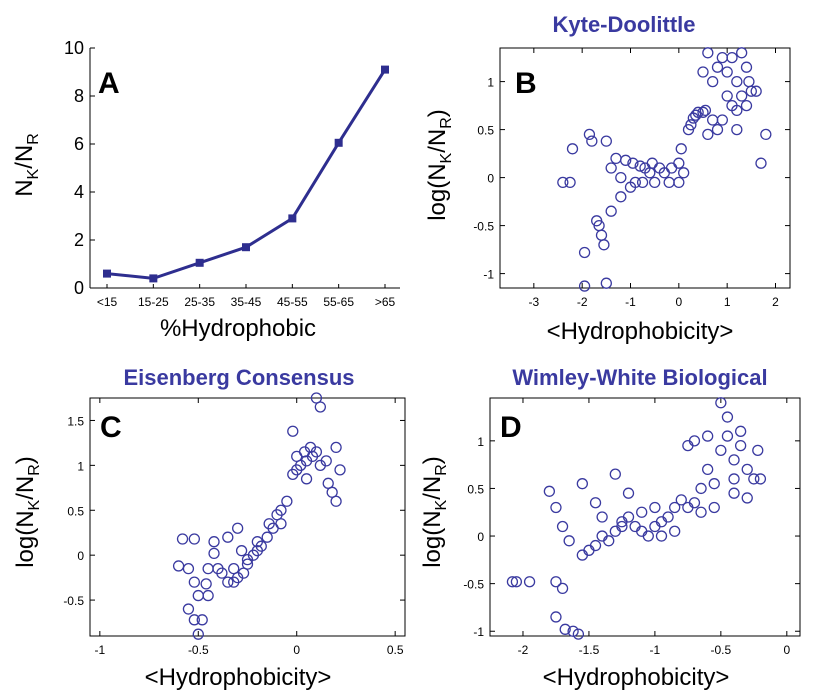 Image resolution: width=816 pixels, height=690 pixels. I want to click on panel-c-ytick-label: 0, so click(80, 556).